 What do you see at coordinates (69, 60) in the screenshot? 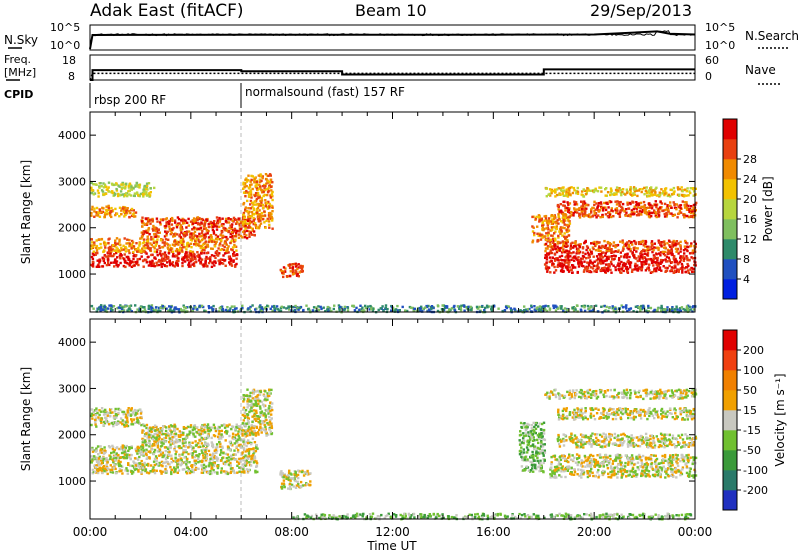
I see `freq-left-tick-top: 18` at bounding box center [69, 60].